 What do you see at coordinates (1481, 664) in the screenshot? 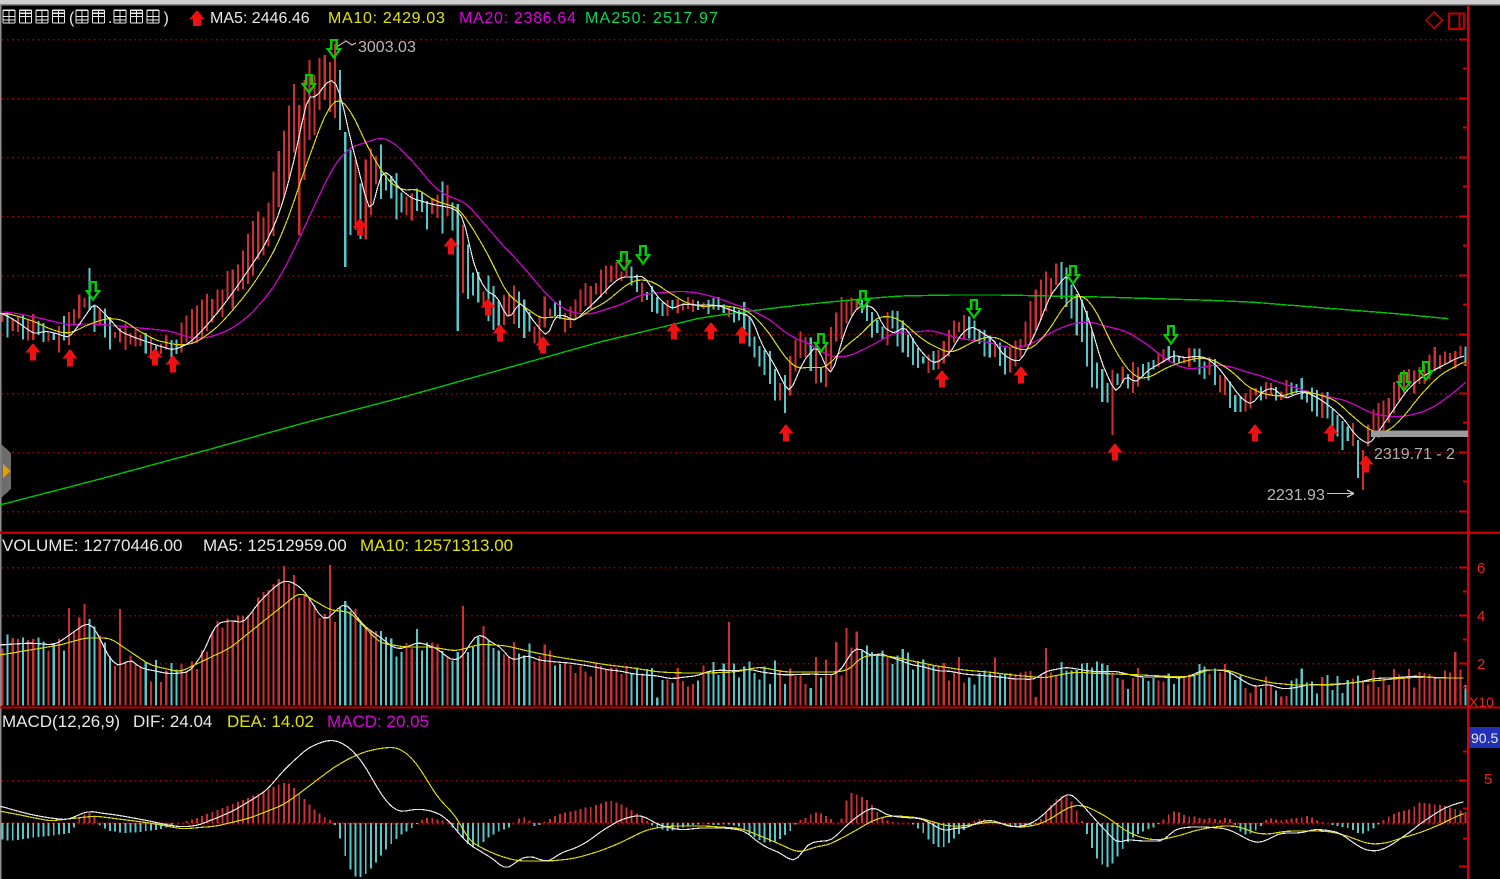
I see `svg-text: 2` at bounding box center [1481, 664].